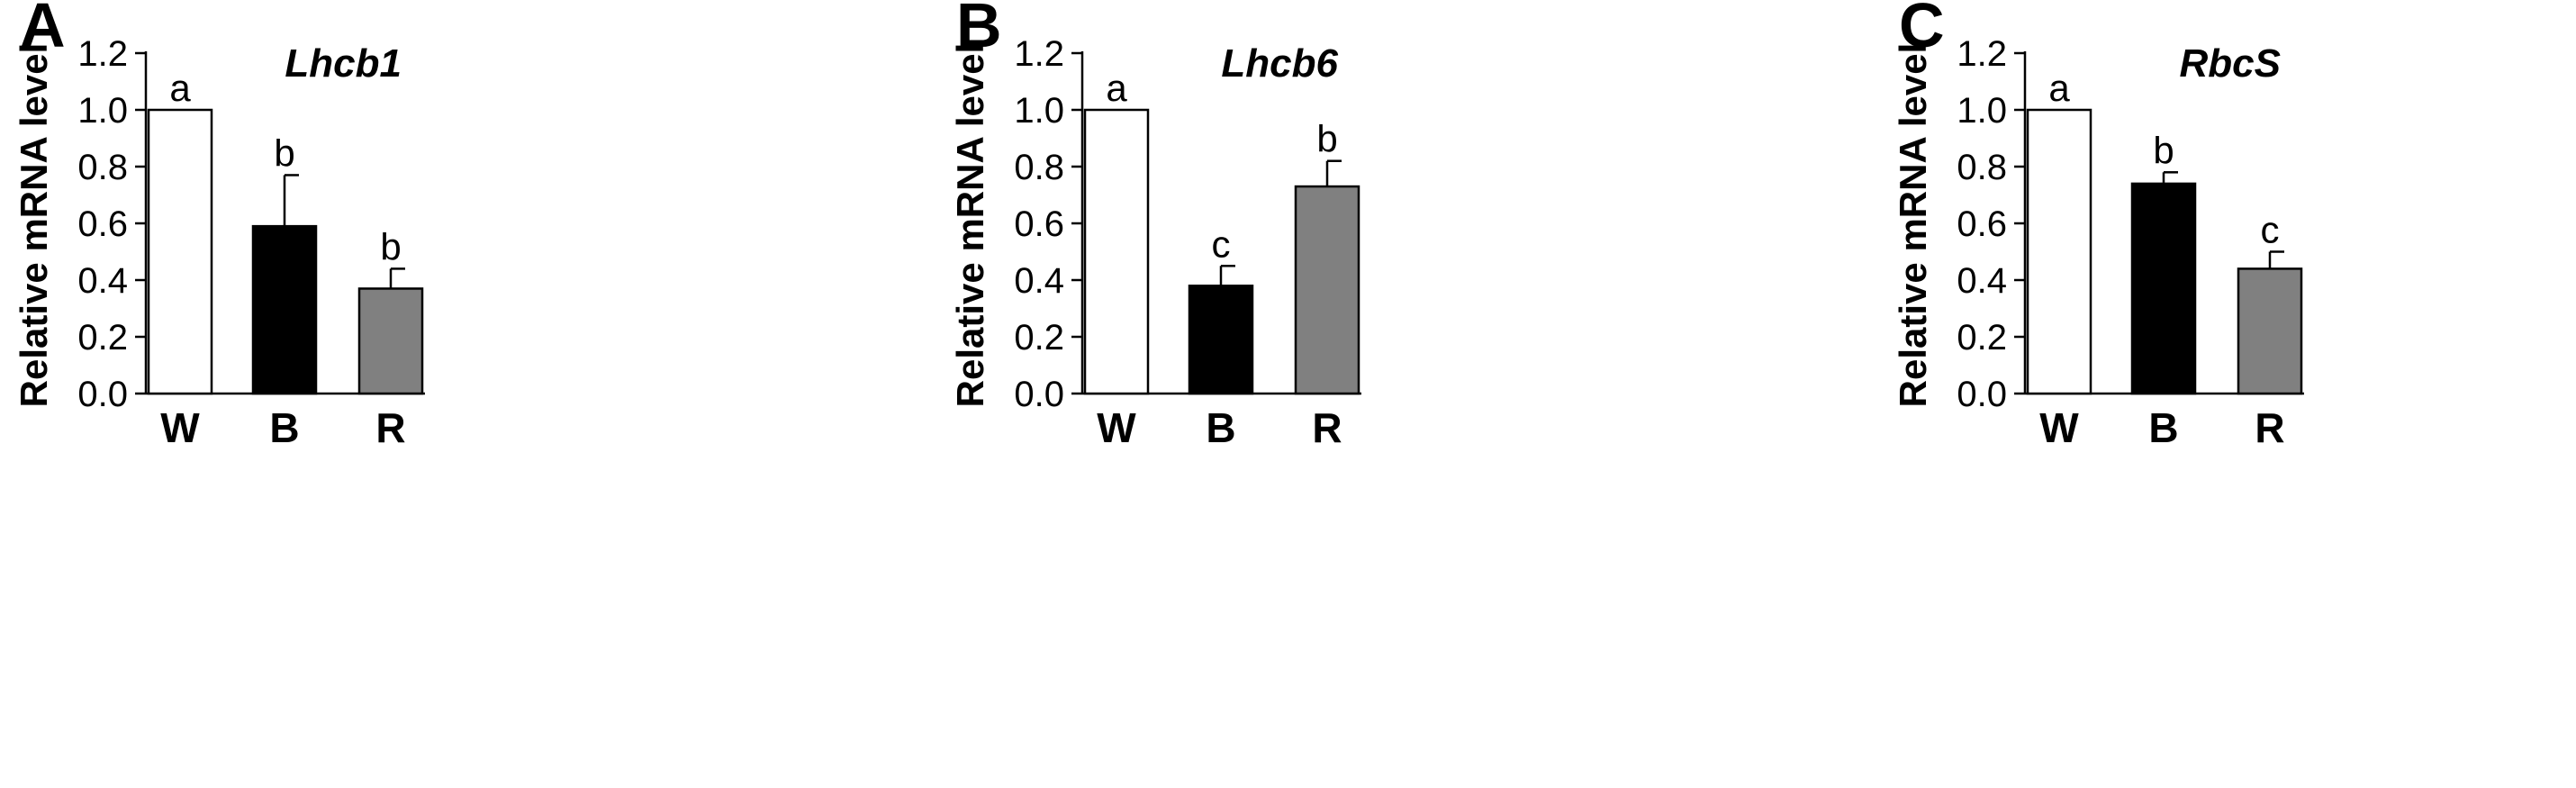 The image size is (2576, 788). What do you see at coordinates (1279, 64) in the screenshot?
I see `gene-name: Lhcb6` at bounding box center [1279, 64].